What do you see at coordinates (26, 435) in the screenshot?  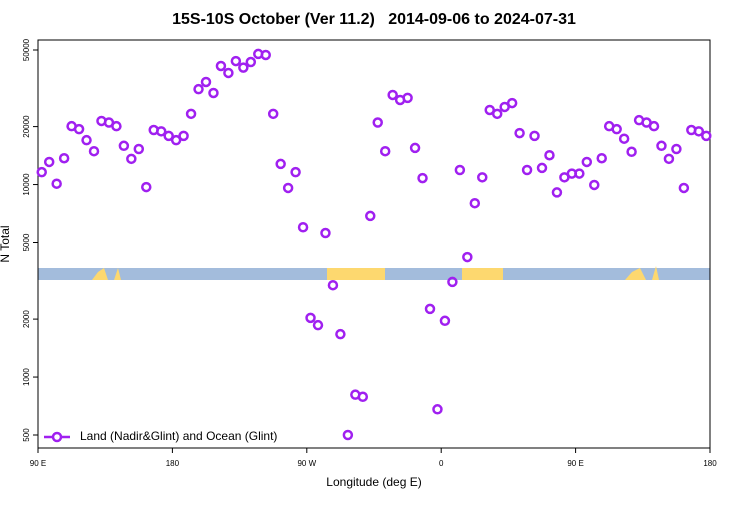 I see `y-tick-label: 500` at bounding box center [26, 435].